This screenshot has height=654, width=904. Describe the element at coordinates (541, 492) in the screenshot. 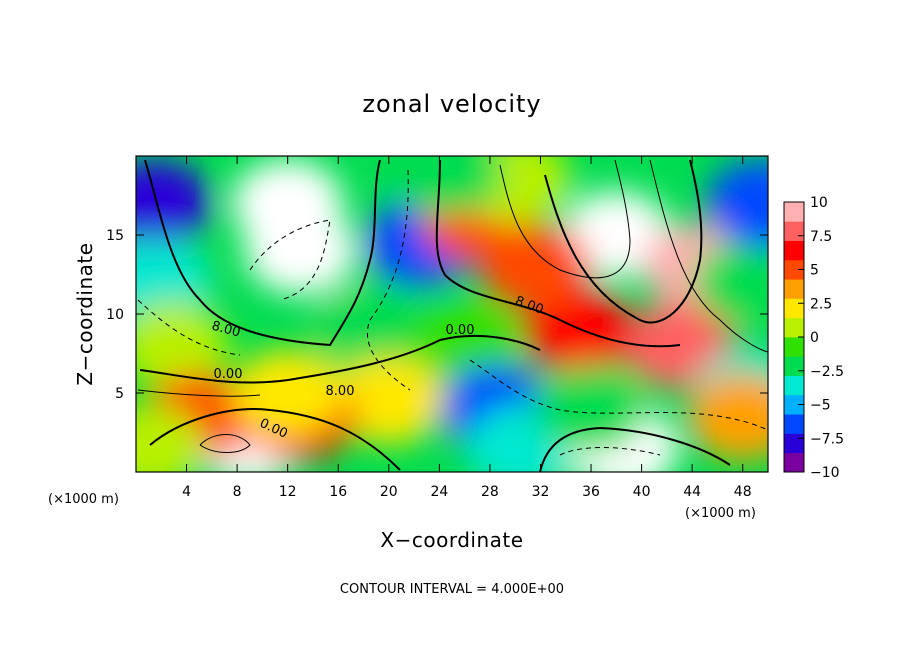

I see `x-tick-label-32: 32` at that location.